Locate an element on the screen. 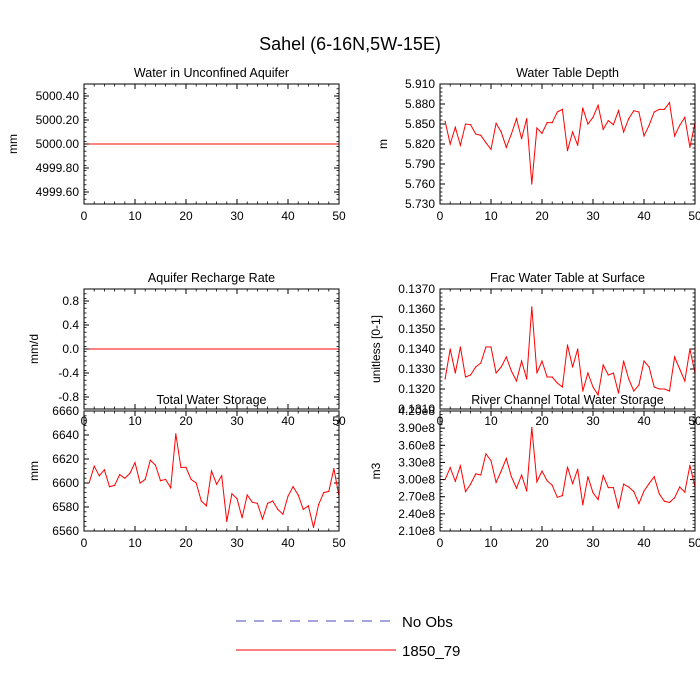  y-tick-label: 3.00e8 is located at coordinates (416, 480).